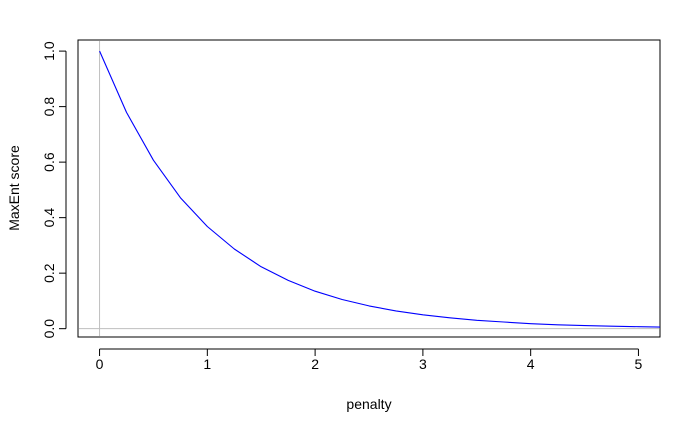 The image size is (700, 432). What do you see at coordinates (49, 273) in the screenshot?
I see `y-tick-label: 0.2` at bounding box center [49, 273].